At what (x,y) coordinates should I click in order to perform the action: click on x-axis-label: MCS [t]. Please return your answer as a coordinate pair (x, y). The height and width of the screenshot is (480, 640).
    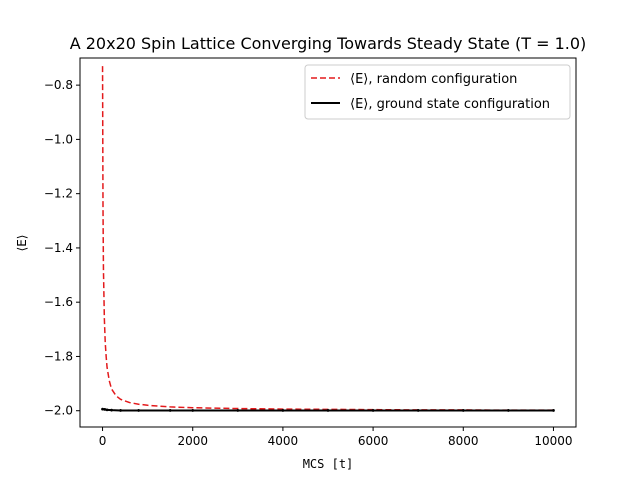
    Looking at the image, I should click on (328, 464).